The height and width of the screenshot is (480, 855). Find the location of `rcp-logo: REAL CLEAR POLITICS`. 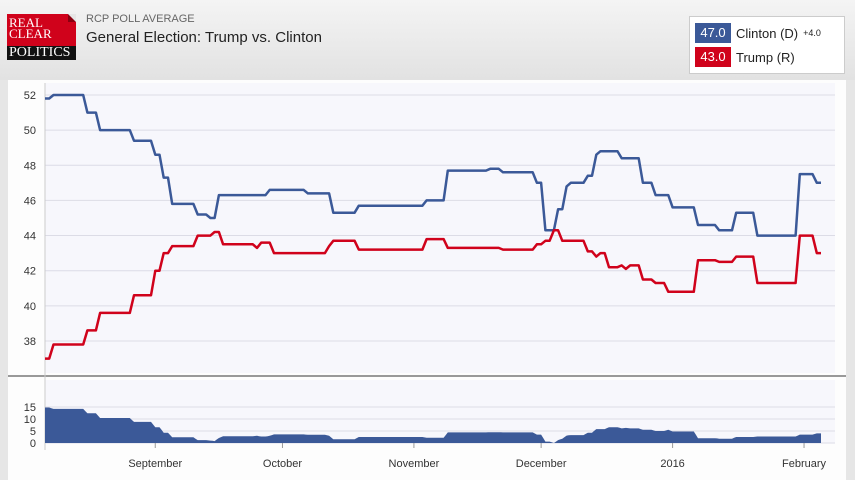

rcp-logo: REAL CLEAR POLITICS is located at coordinates (41, 37).